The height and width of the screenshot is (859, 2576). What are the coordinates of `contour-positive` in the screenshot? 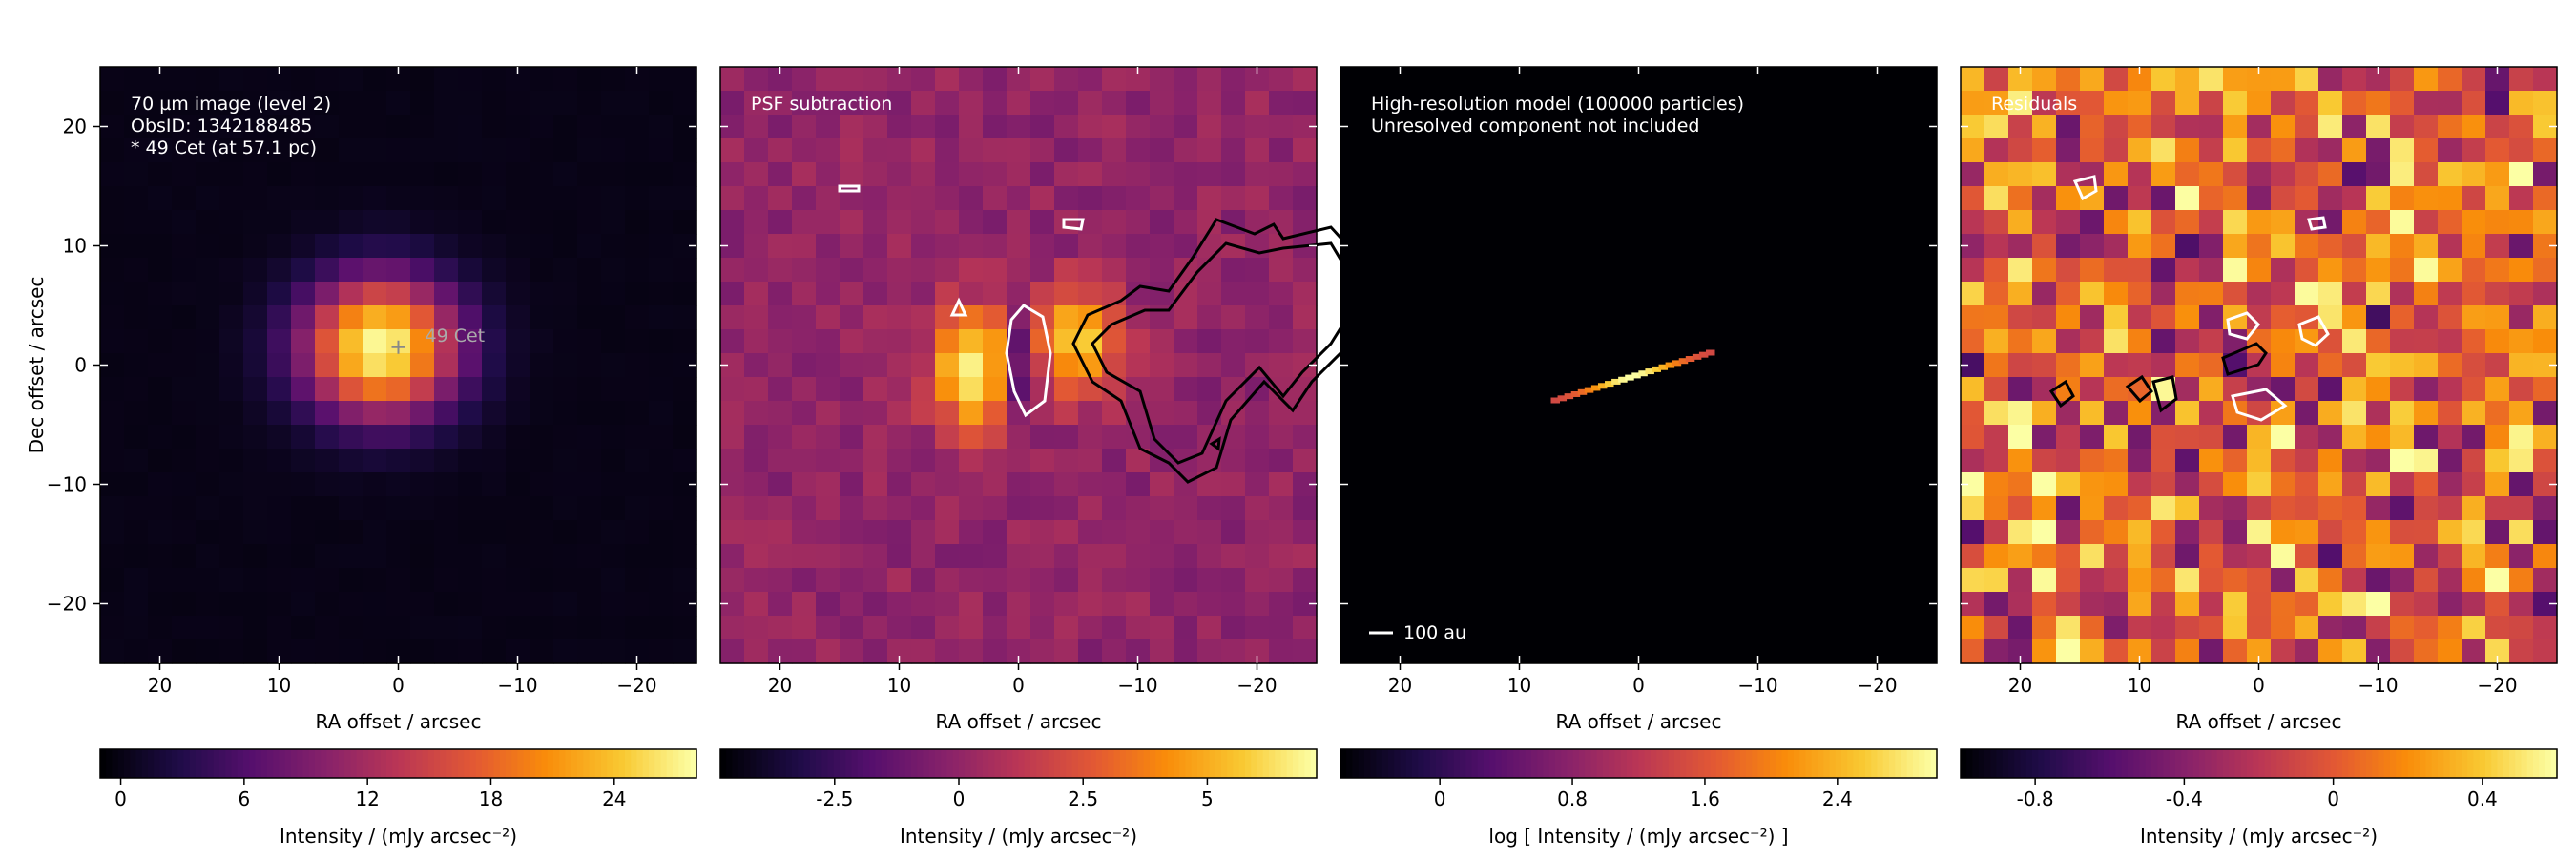 It's located at (2061, 394).